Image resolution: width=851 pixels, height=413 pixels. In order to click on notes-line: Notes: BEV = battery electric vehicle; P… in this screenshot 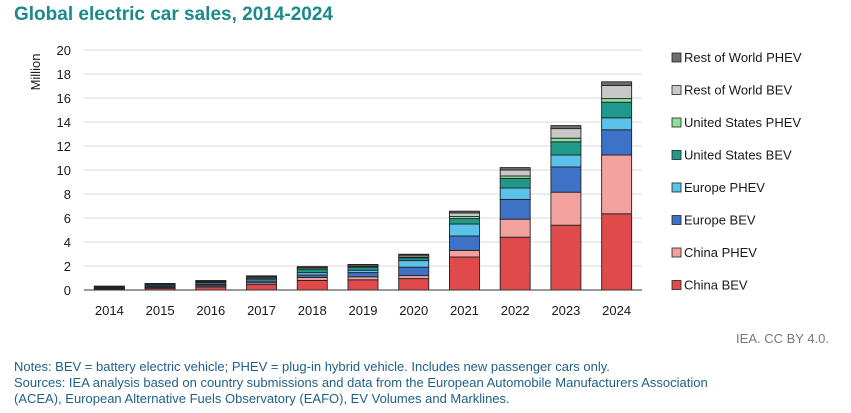, I will do `click(312, 366)`.